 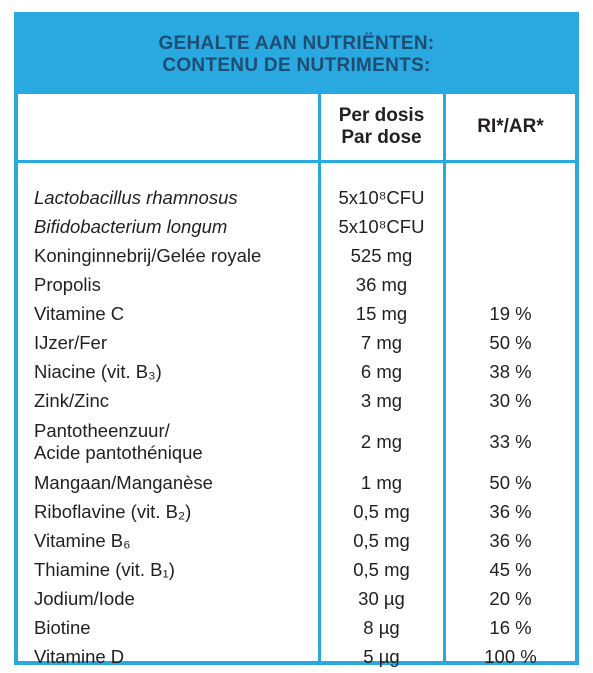 What do you see at coordinates (67, 284) in the screenshot?
I see `row-label: Propolis` at bounding box center [67, 284].